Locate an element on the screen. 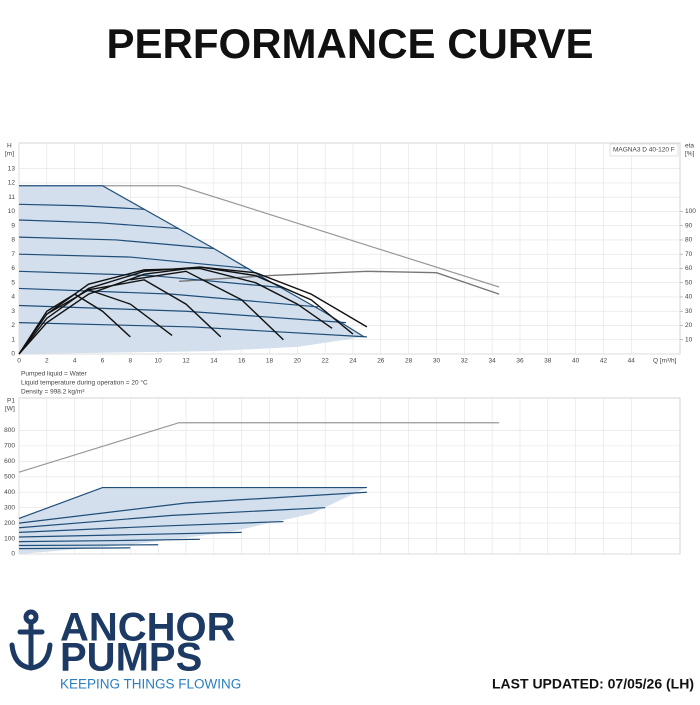  x-tick-label: 12 is located at coordinates (186, 361).